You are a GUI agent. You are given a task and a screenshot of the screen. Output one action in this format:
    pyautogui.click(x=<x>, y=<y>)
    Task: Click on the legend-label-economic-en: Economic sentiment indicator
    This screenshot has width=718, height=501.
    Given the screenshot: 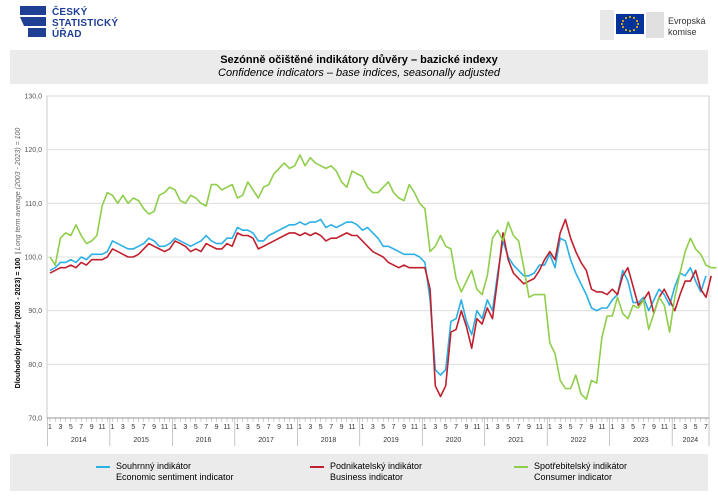 What is the action you would take?
    pyautogui.click(x=175, y=477)
    